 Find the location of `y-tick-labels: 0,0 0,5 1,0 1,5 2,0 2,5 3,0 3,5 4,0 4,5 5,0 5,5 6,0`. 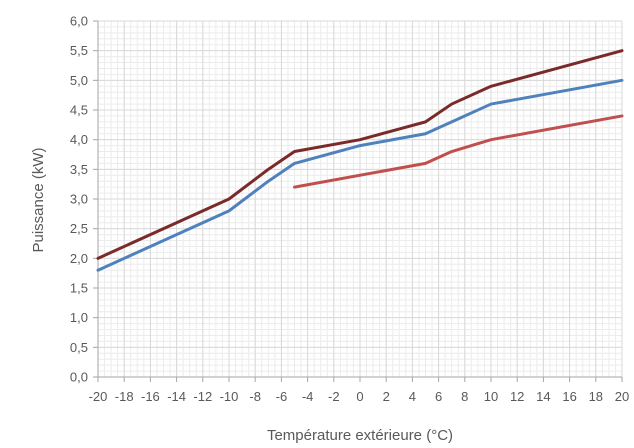

y-tick-labels: 0,0 0,5 1,0 1,5 2,0 2,5 3,0 3,5 4,0 4,5 5,0 5,5 6,0 is located at coordinates (79, 199).